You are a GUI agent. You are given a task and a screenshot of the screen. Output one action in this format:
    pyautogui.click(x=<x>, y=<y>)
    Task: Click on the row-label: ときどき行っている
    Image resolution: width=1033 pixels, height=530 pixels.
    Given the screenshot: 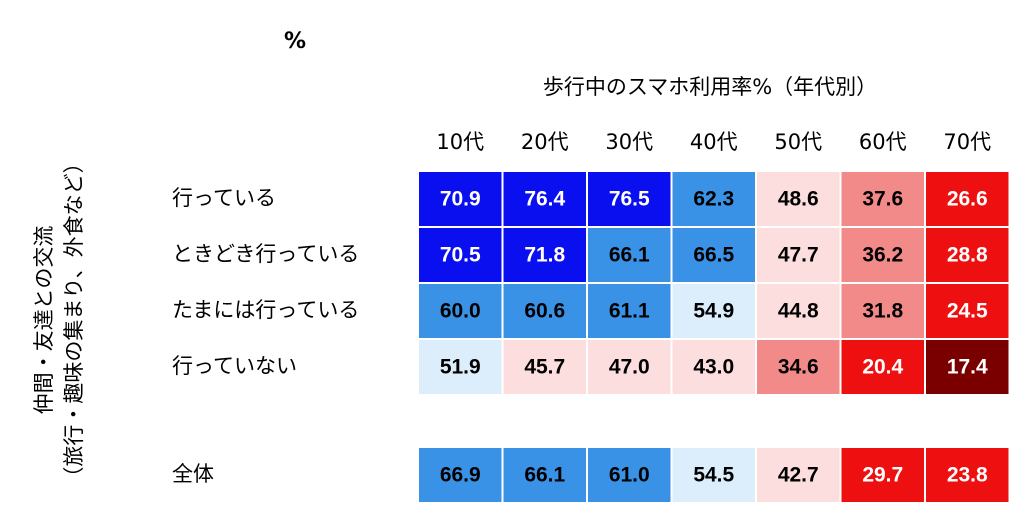 What is the action you would take?
    pyautogui.click(x=265, y=254)
    